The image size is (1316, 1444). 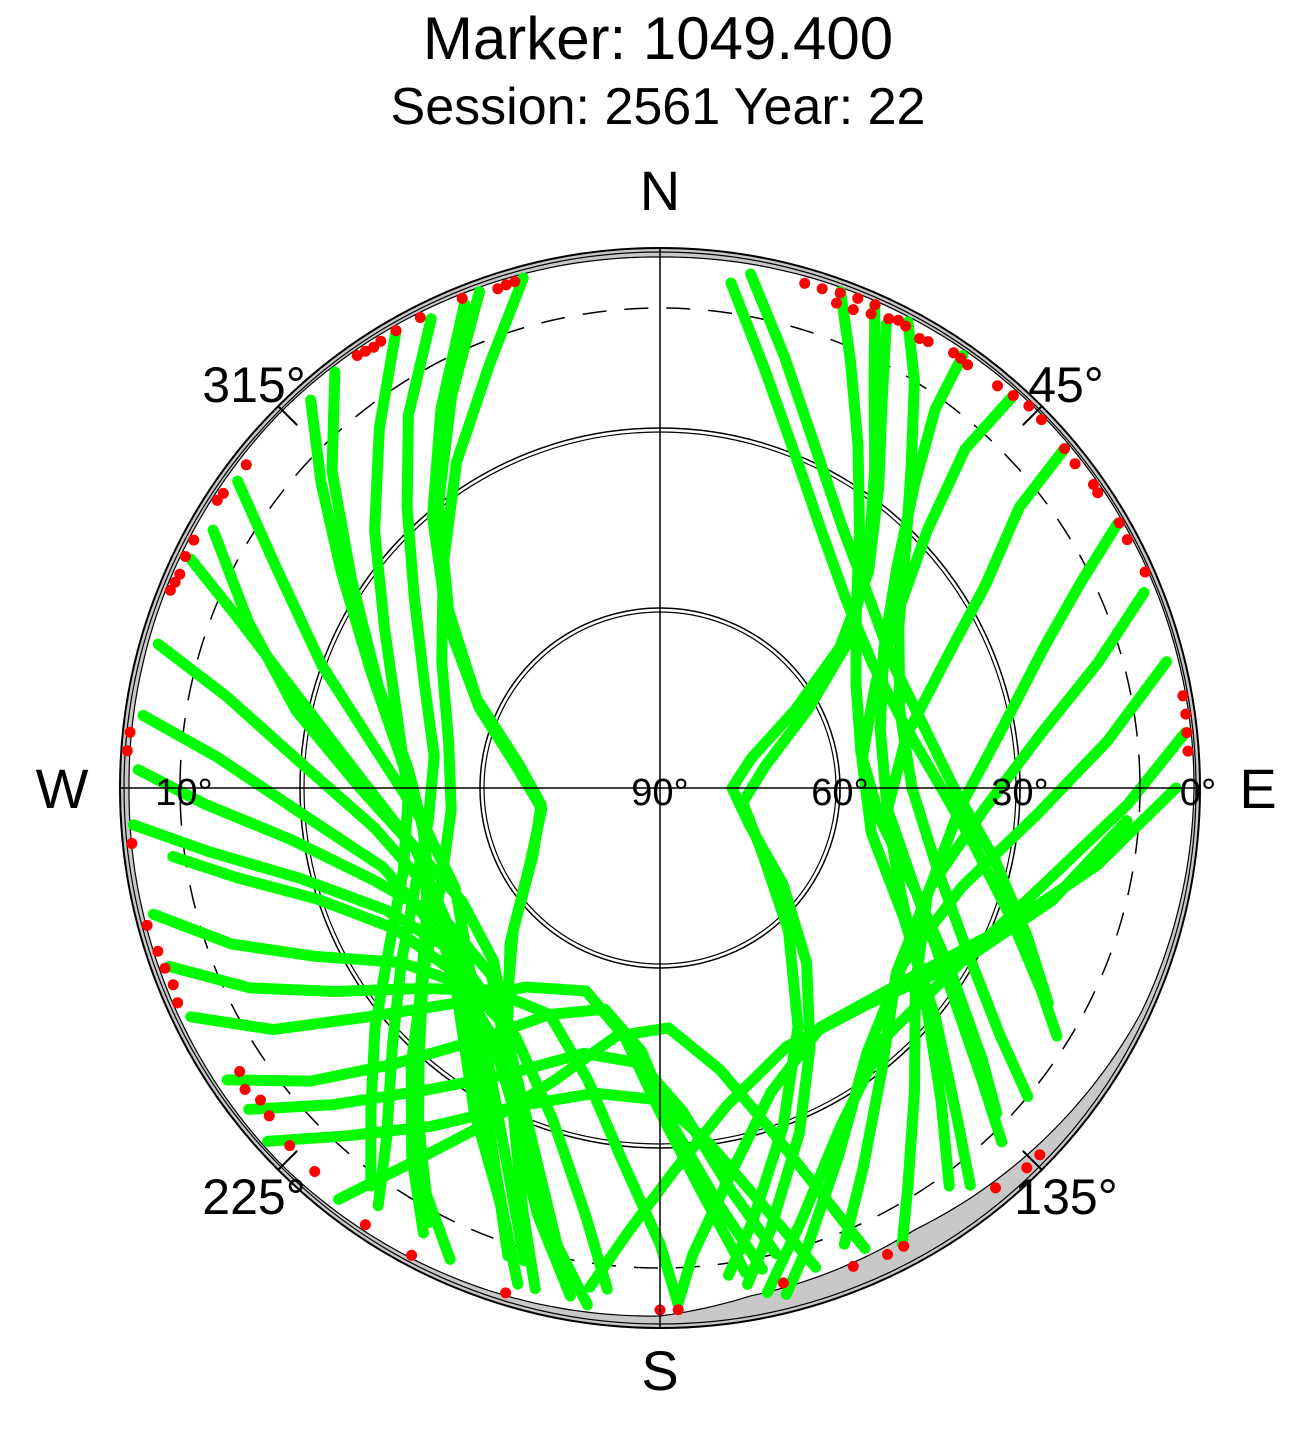 What do you see at coordinates (659, 793) in the screenshot?
I see `elevation-label: 90°` at bounding box center [659, 793].